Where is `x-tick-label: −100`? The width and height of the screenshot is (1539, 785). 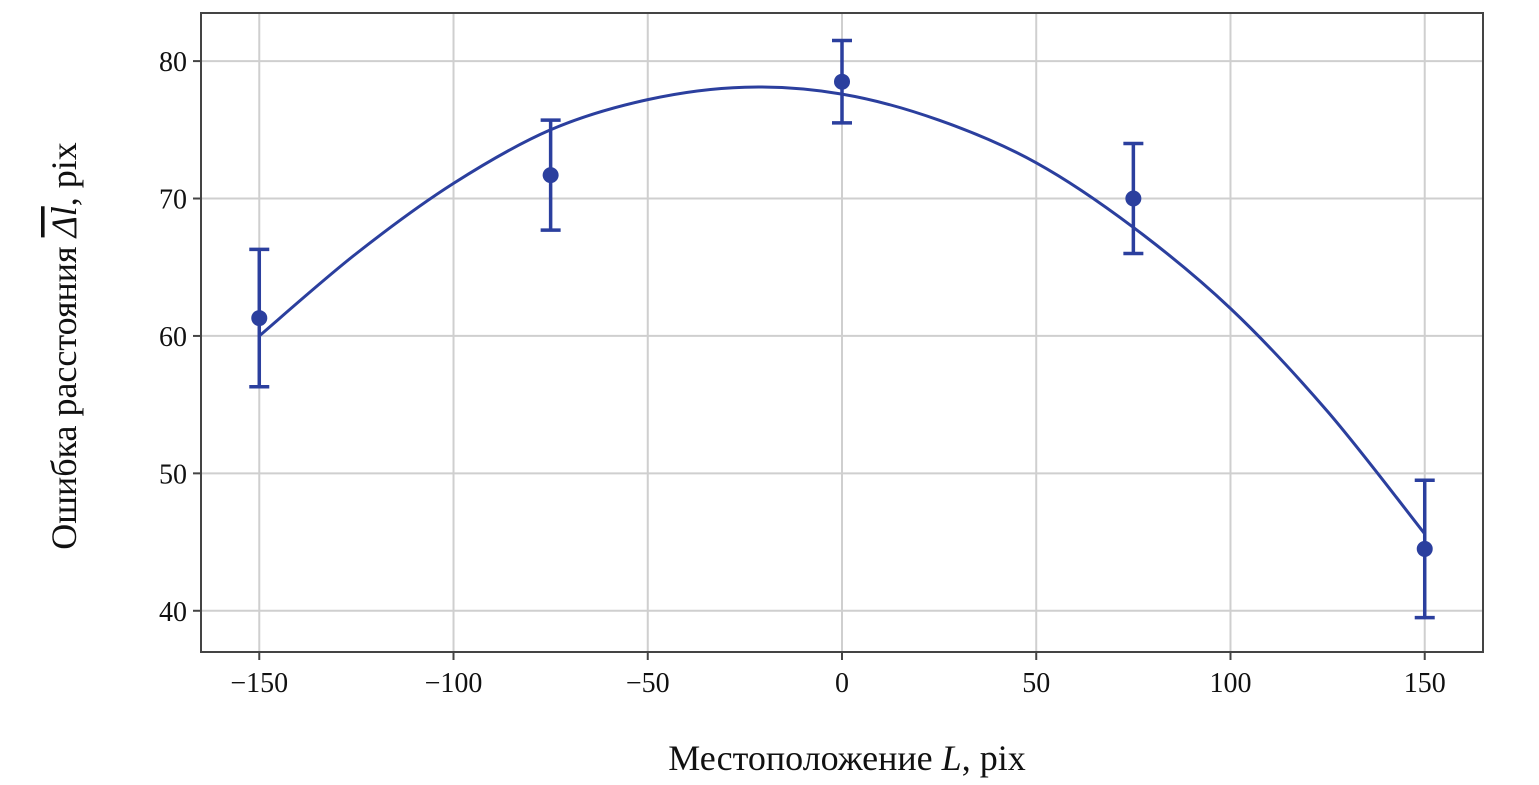 x-tick-label: −100 is located at coordinates (454, 683).